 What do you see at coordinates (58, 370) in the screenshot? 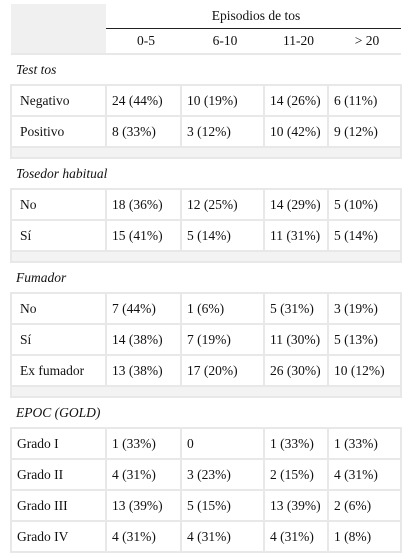
I see `row-label: Ex fumador` at bounding box center [58, 370].